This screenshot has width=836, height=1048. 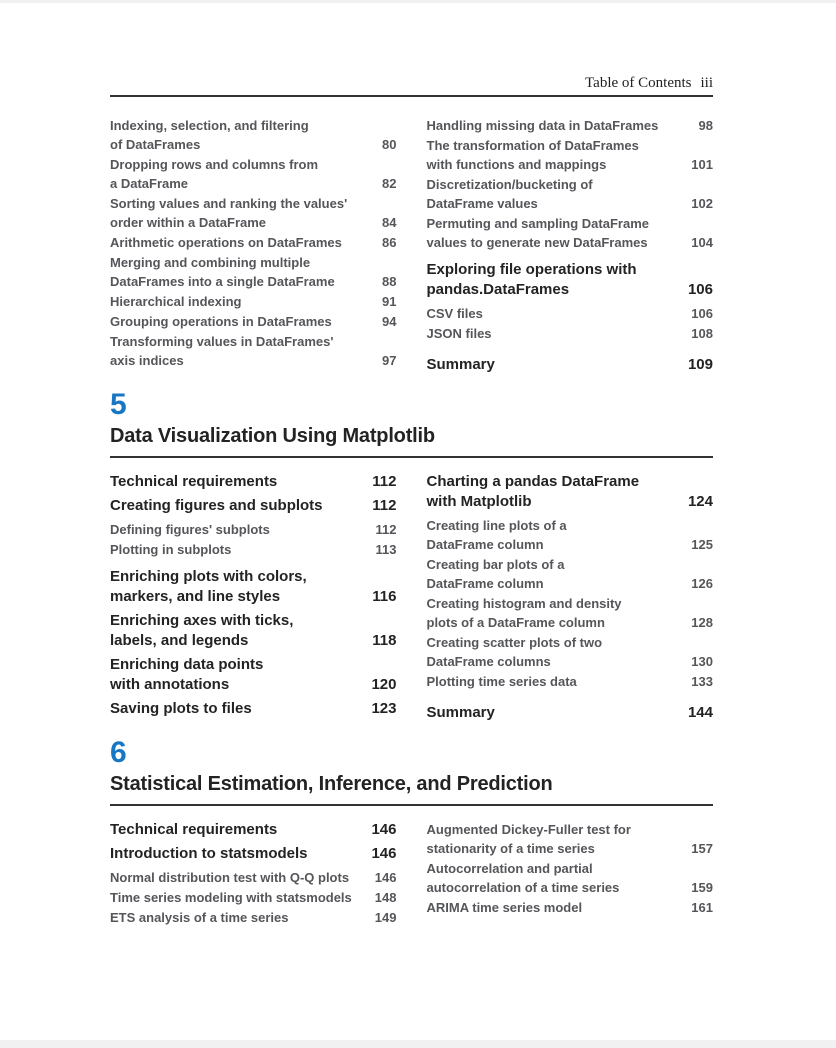 What do you see at coordinates (389, 183) in the screenshot?
I see `toc-entry-page-number: 82` at bounding box center [389, 183].